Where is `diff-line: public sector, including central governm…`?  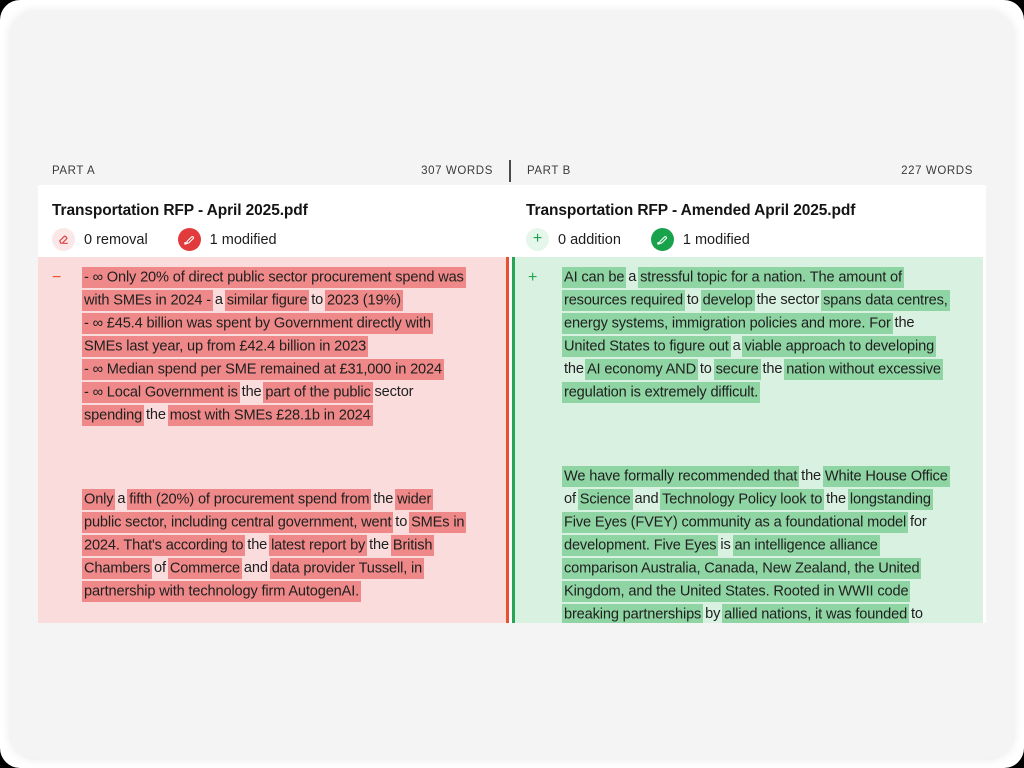 diff-line: public sector, including central governm… is located at coordinates (292, 522).